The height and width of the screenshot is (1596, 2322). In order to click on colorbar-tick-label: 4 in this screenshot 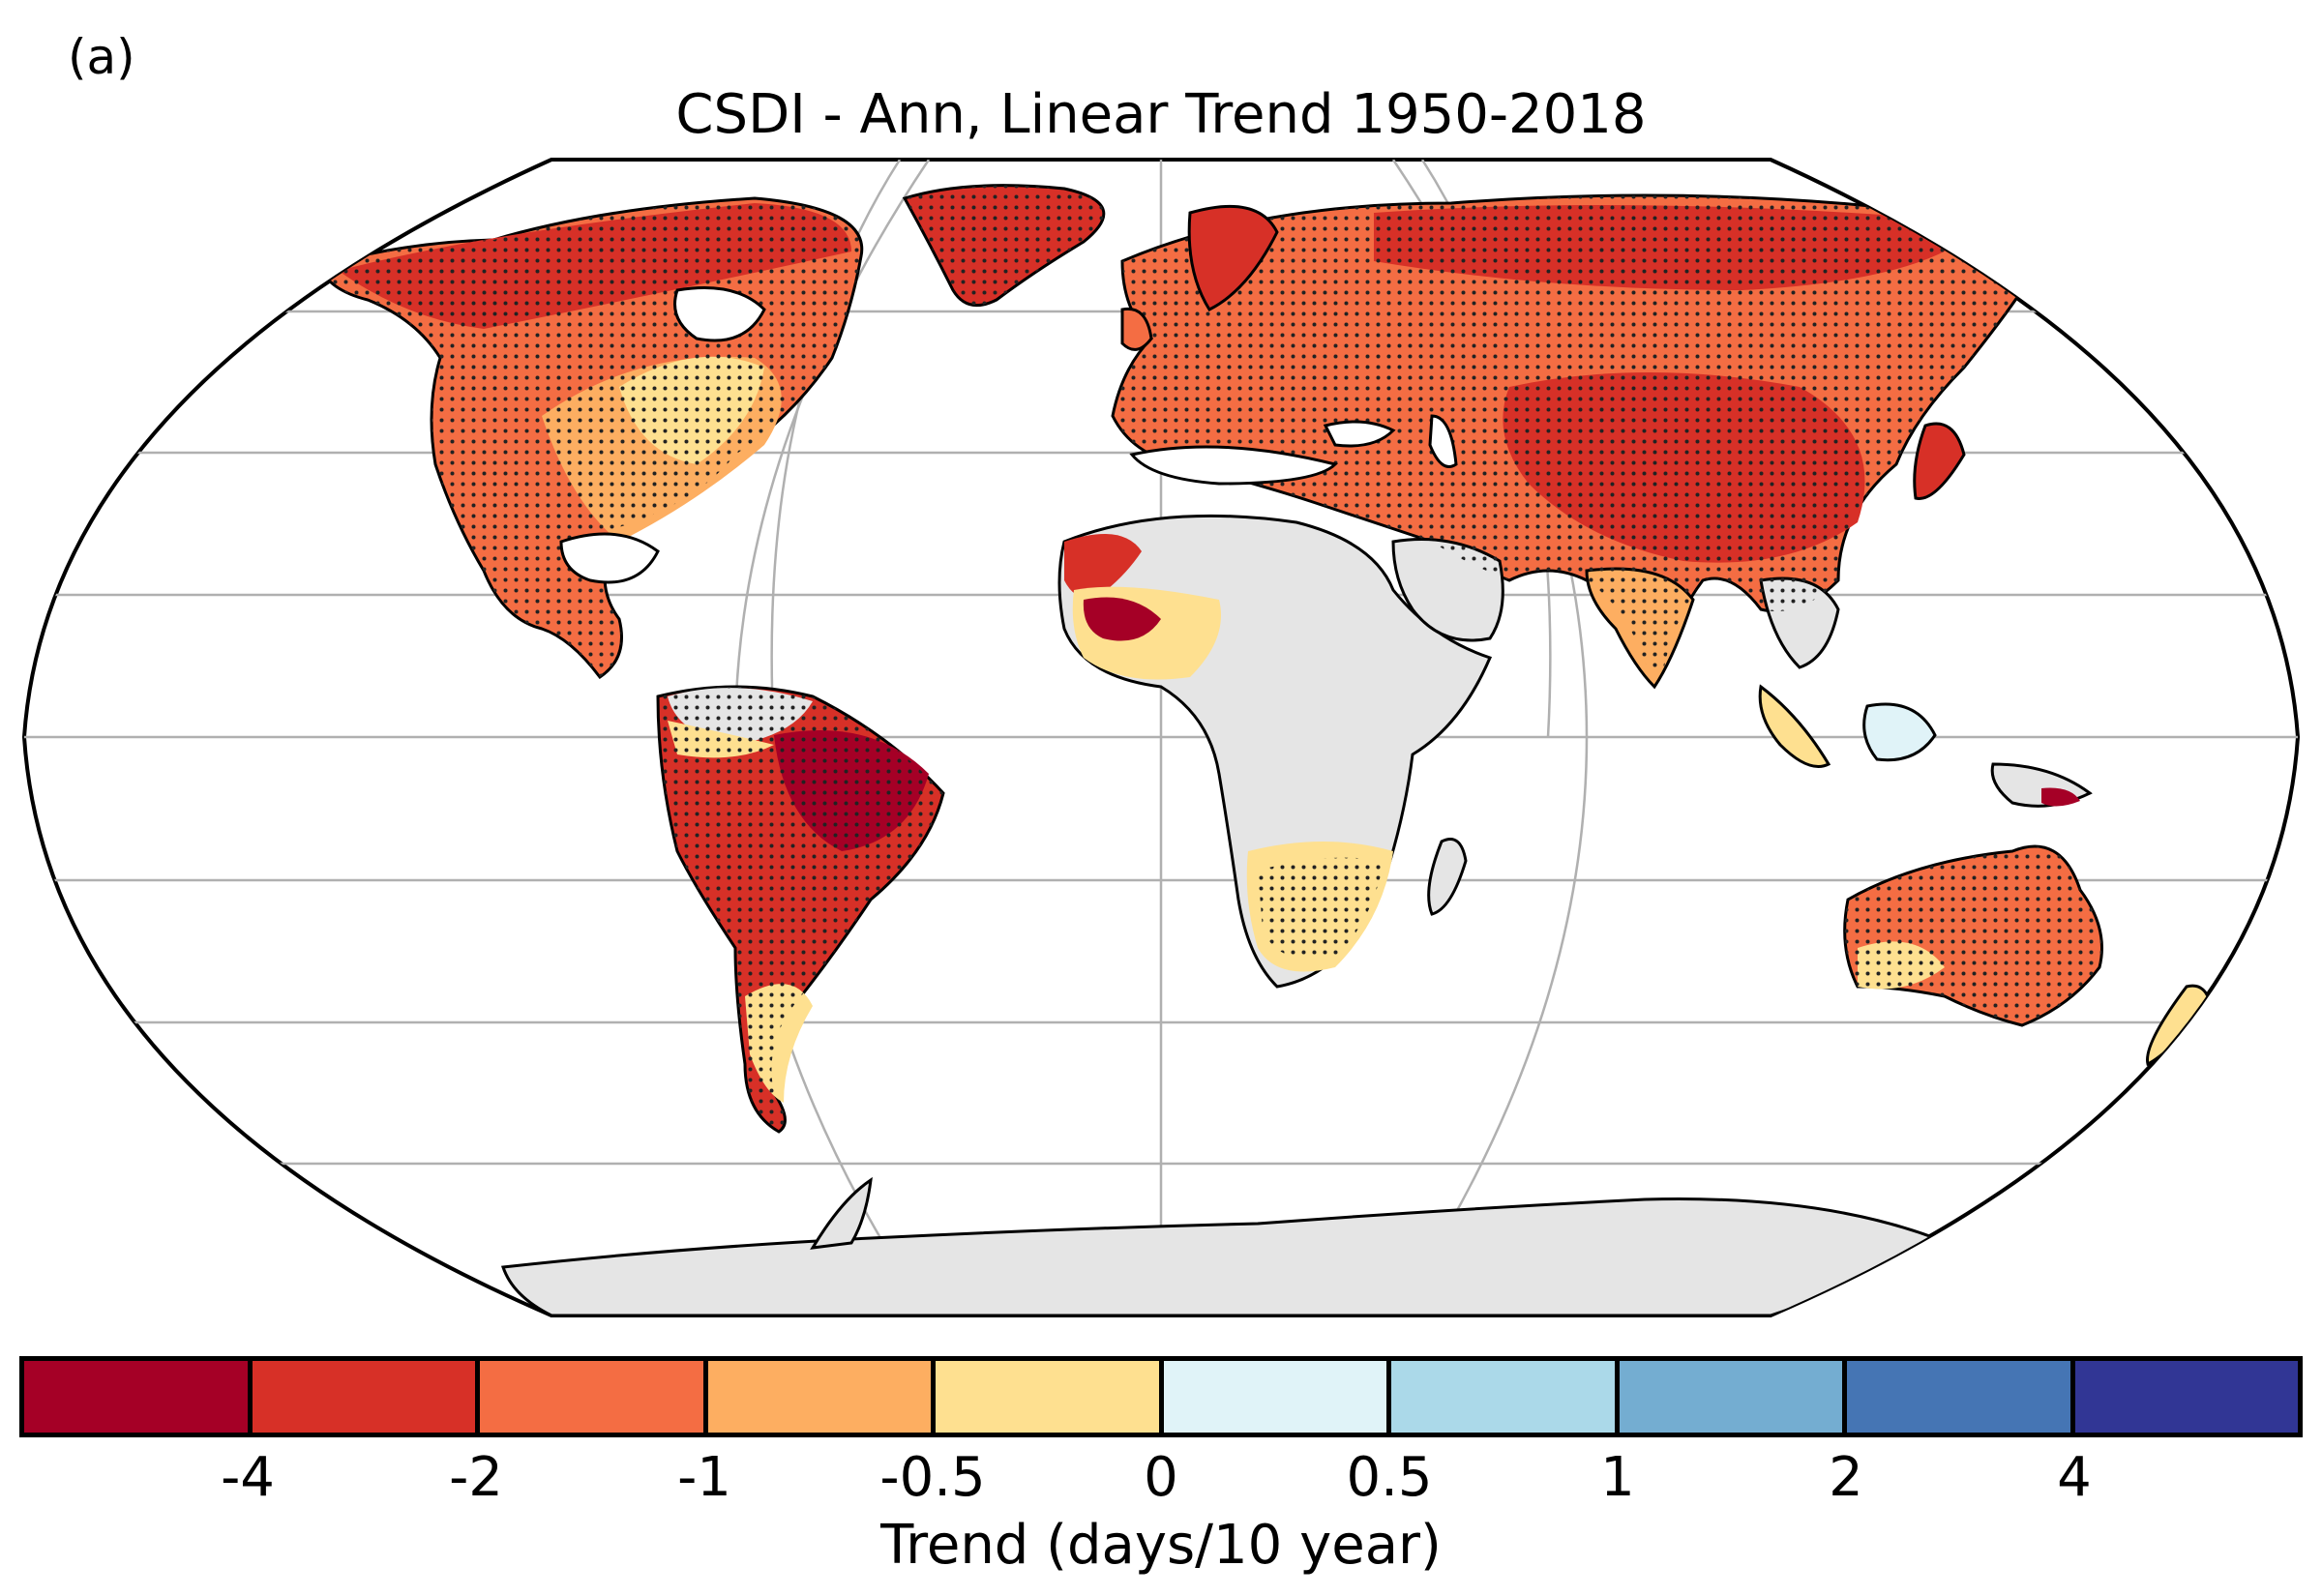, I will do `click(2074, 1477)`.